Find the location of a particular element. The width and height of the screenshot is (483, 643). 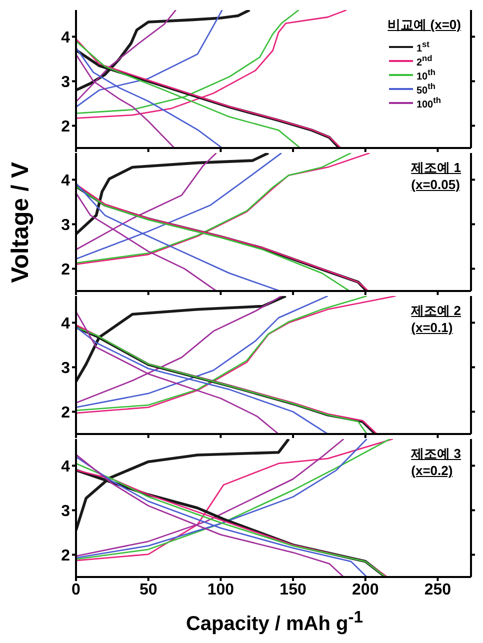

text: (x=0.1) is located at coordinates (432, 327).